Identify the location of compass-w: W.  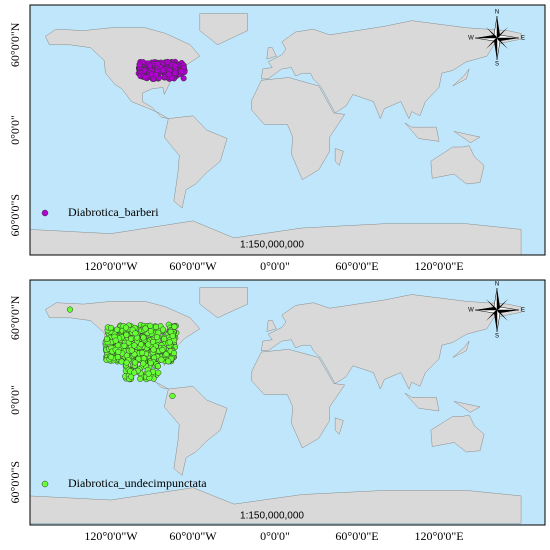
(471, 311).